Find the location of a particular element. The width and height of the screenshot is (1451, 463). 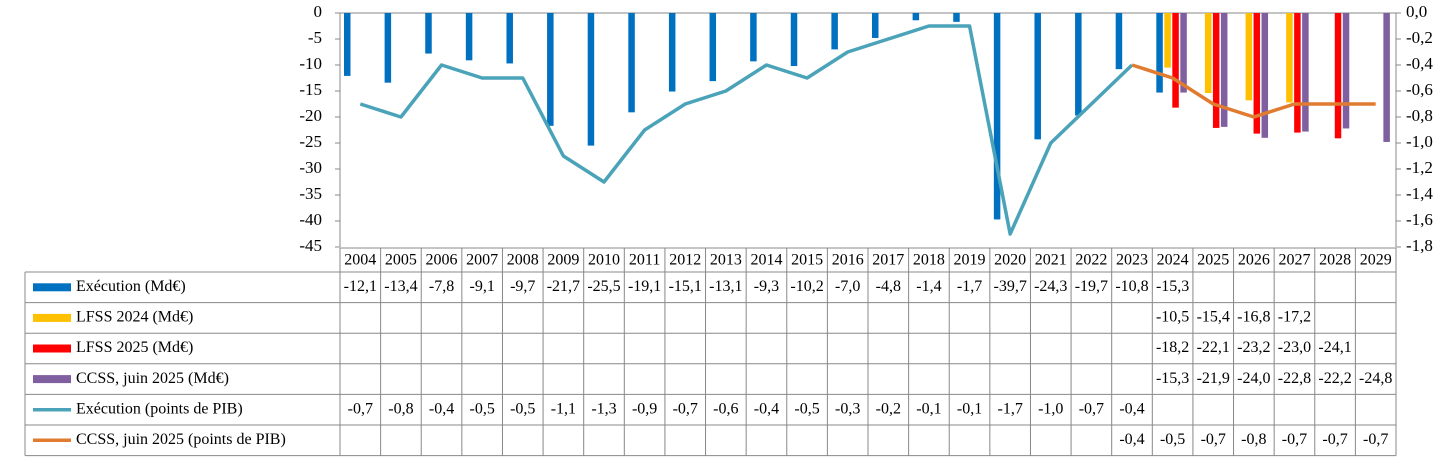

x-tick-label: 2018 is located at coordinates (929, 260).